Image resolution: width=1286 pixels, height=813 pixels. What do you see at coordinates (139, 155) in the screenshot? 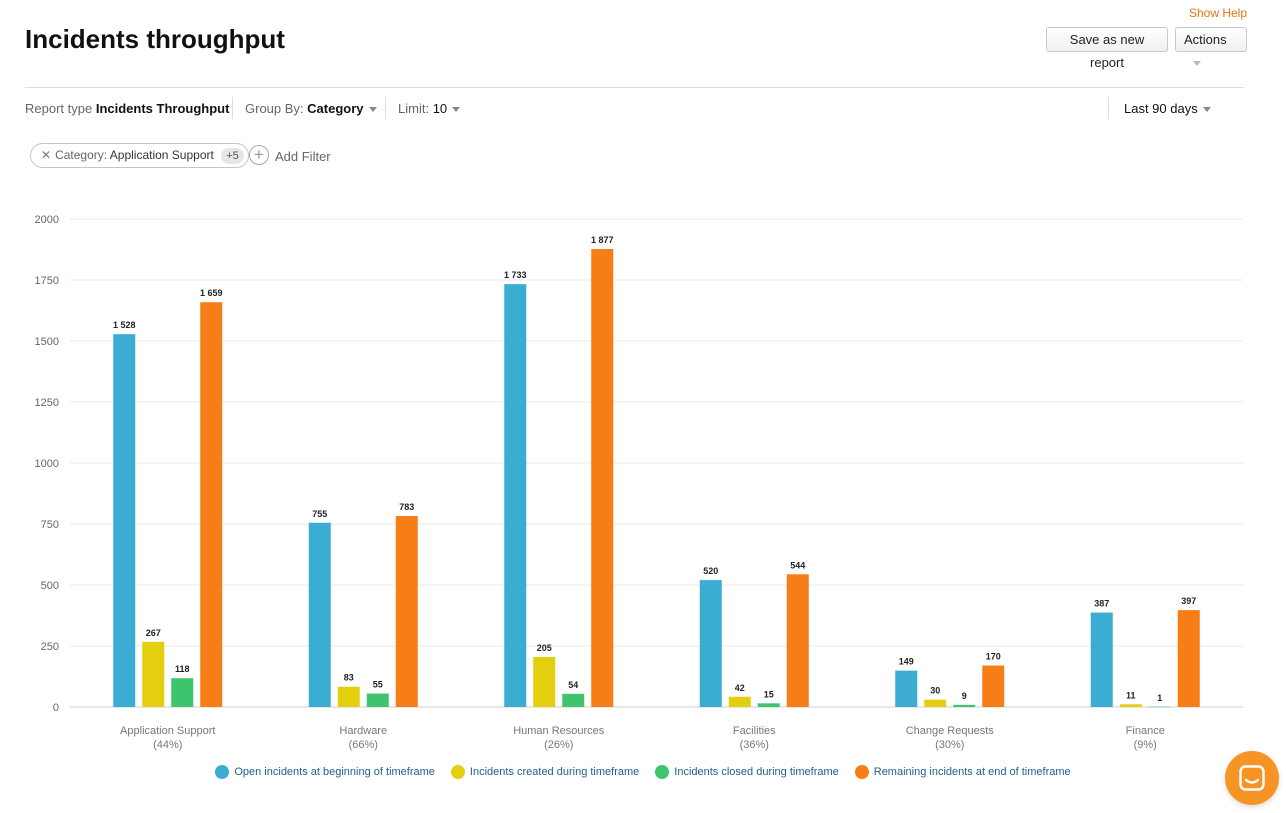
I see `filter-pill-category: ✕ Category: Application Support +5` at bounding box center [139, 155].